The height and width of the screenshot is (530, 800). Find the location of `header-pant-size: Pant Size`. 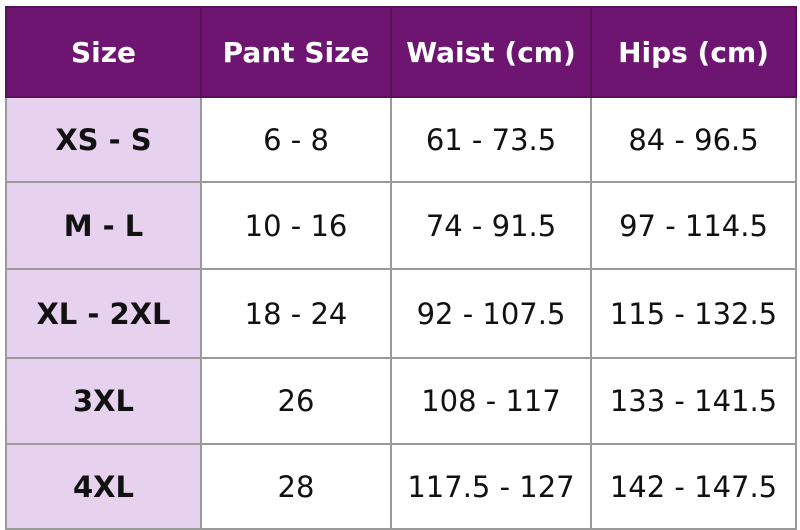

header-pant-size: Pant Size is located at coordinates (296, 52).